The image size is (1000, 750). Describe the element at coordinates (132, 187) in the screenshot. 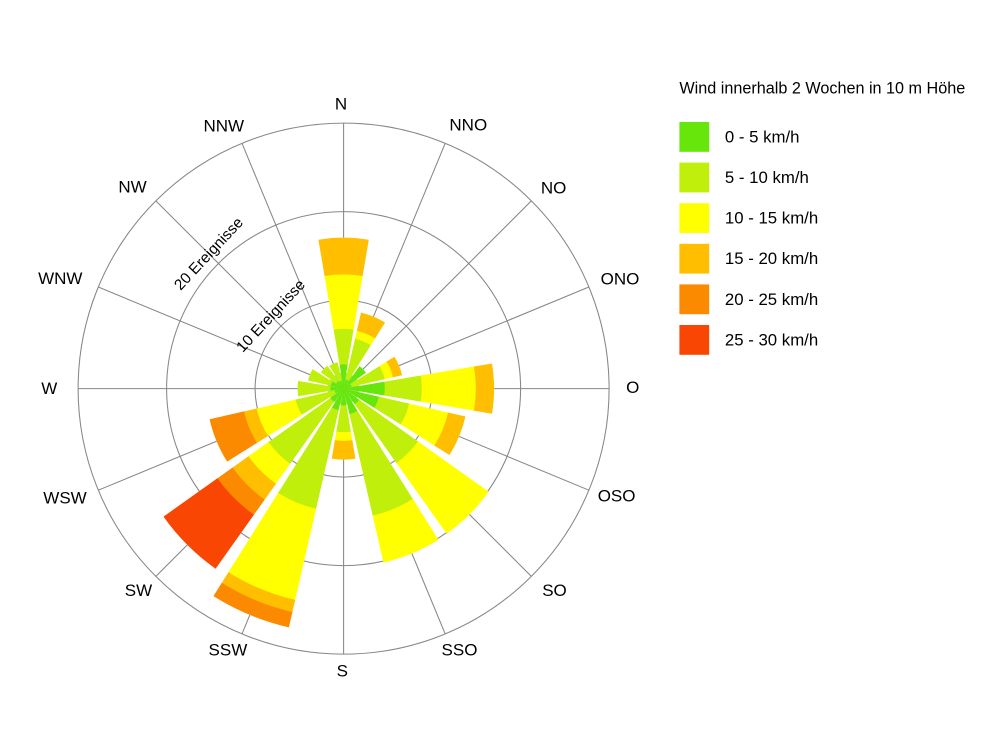

I see `svg-text: NW` at that location.